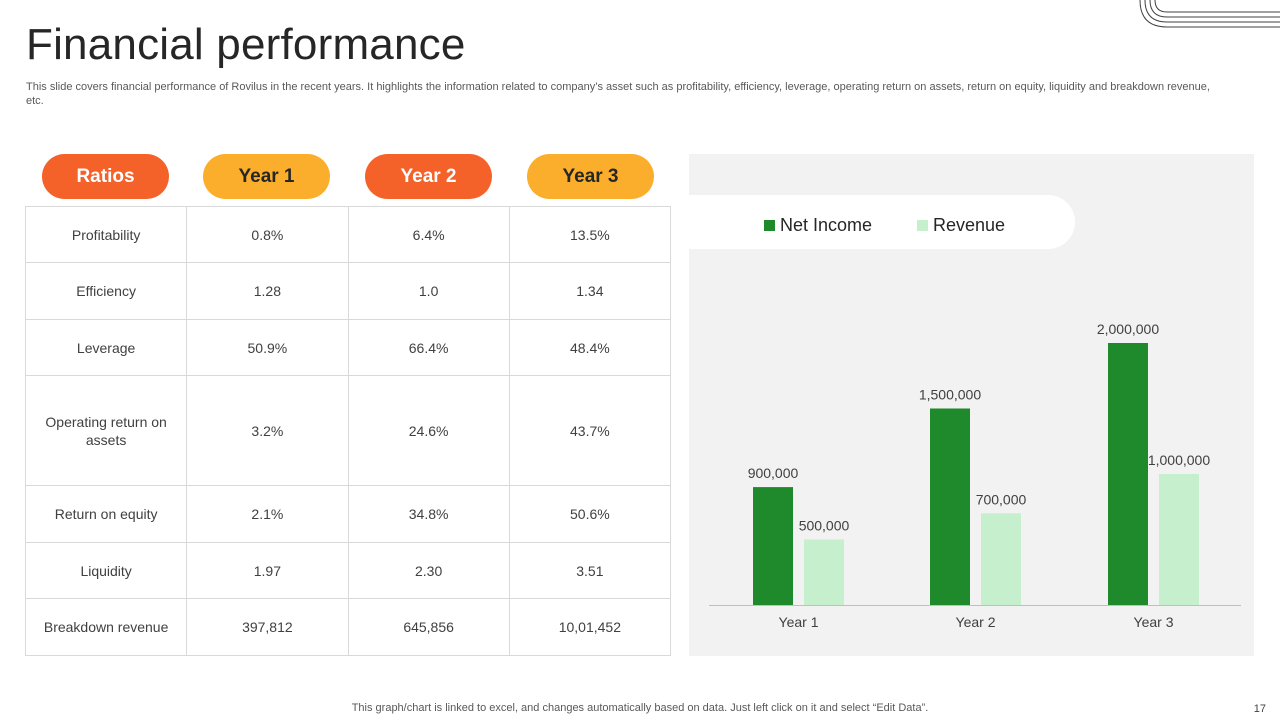 This screenshot has width=1280, height=720. I want to click on header-year-3: Year 3, so click(590, 176).